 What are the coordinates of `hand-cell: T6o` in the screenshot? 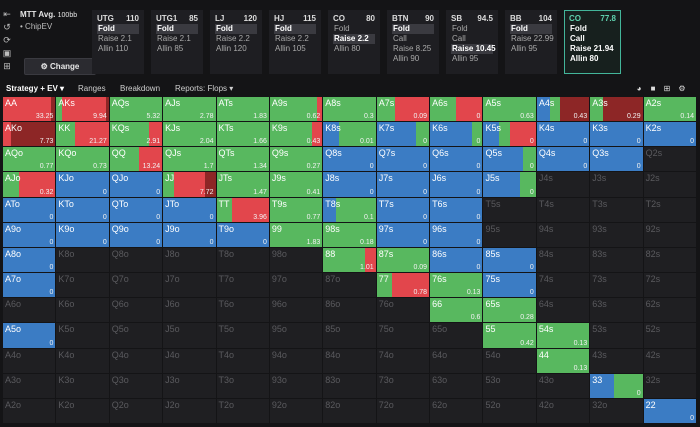 It's located at (243, 311).